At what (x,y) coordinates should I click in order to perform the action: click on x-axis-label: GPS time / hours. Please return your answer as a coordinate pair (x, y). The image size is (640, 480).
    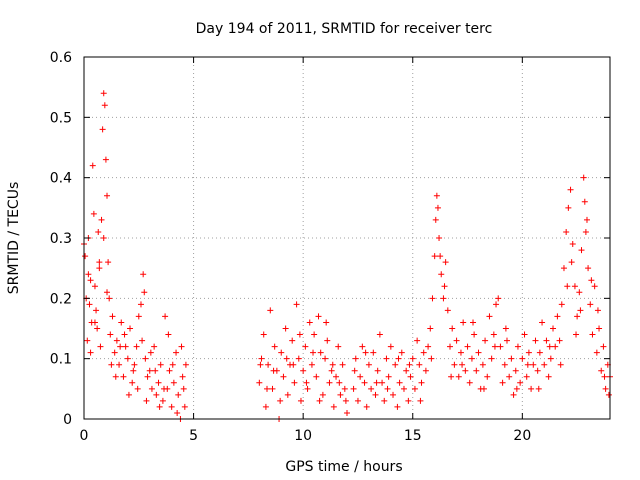
    Looking at the image, I should click on (343, 467).